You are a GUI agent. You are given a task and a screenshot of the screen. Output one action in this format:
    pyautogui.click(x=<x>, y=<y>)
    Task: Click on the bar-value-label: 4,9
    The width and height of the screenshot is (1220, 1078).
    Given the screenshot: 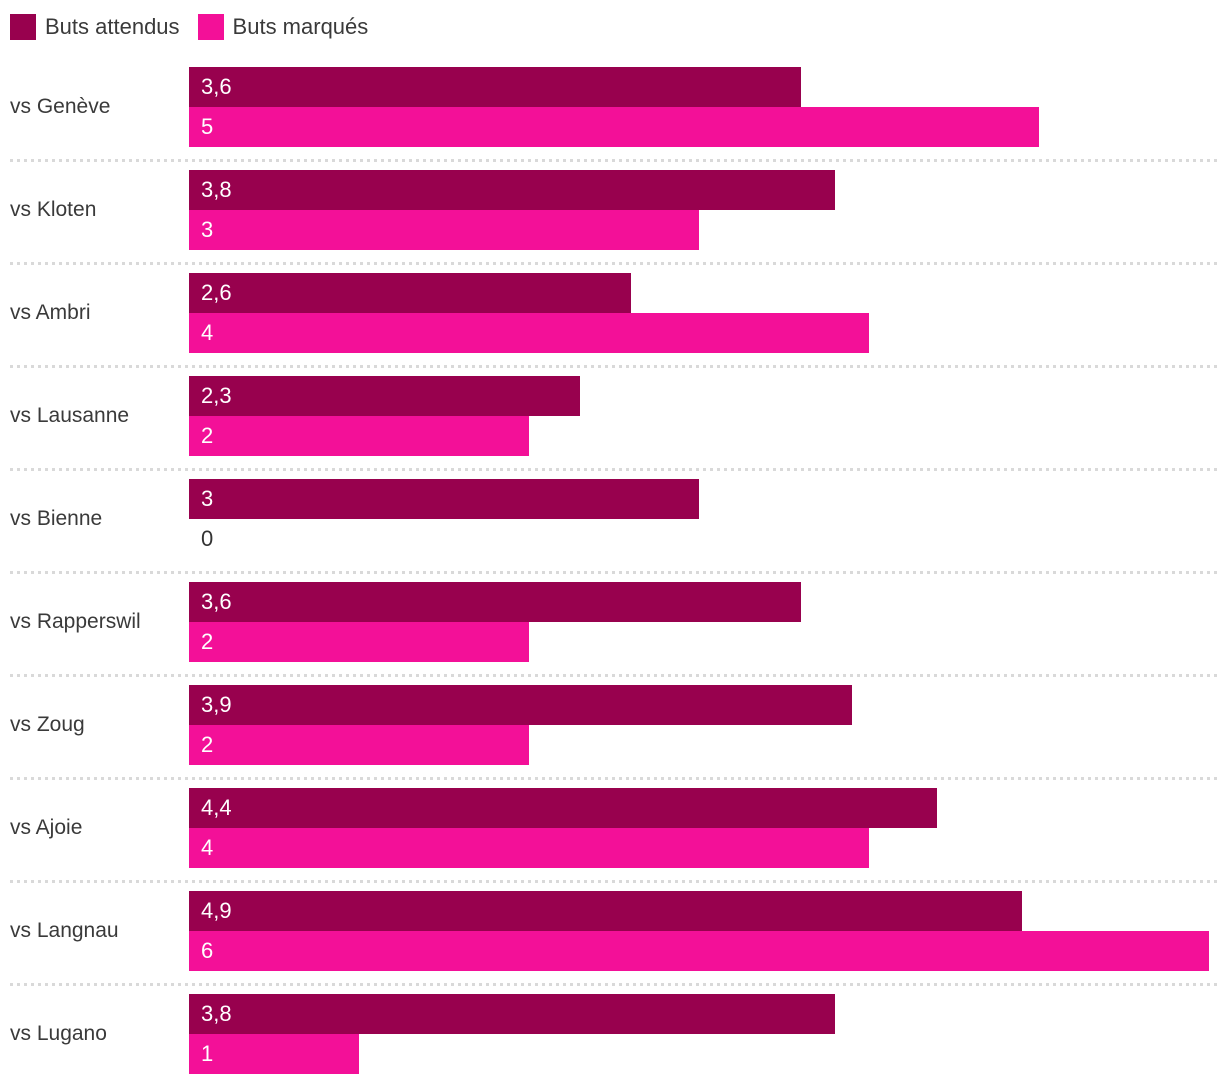 What is the action you would take?
    pyautogui.click(x=216, y=910)
    